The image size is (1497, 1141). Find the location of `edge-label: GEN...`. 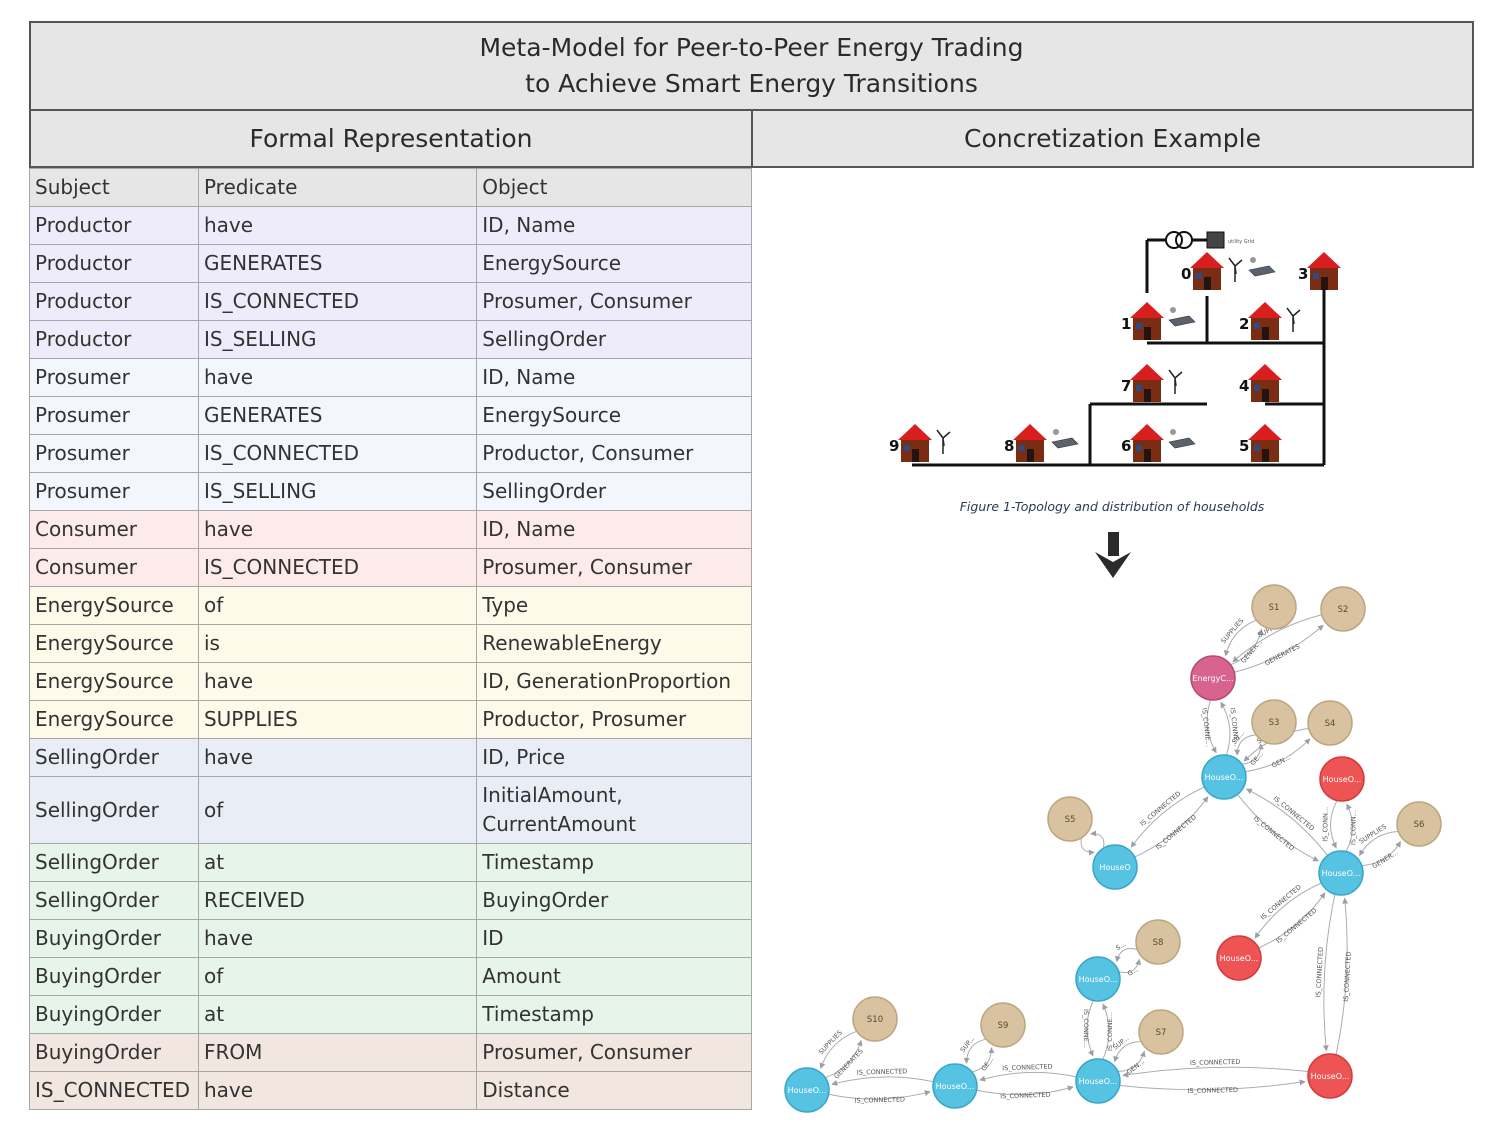

edge-label: GEN... is located at coordinates (1281, 761).